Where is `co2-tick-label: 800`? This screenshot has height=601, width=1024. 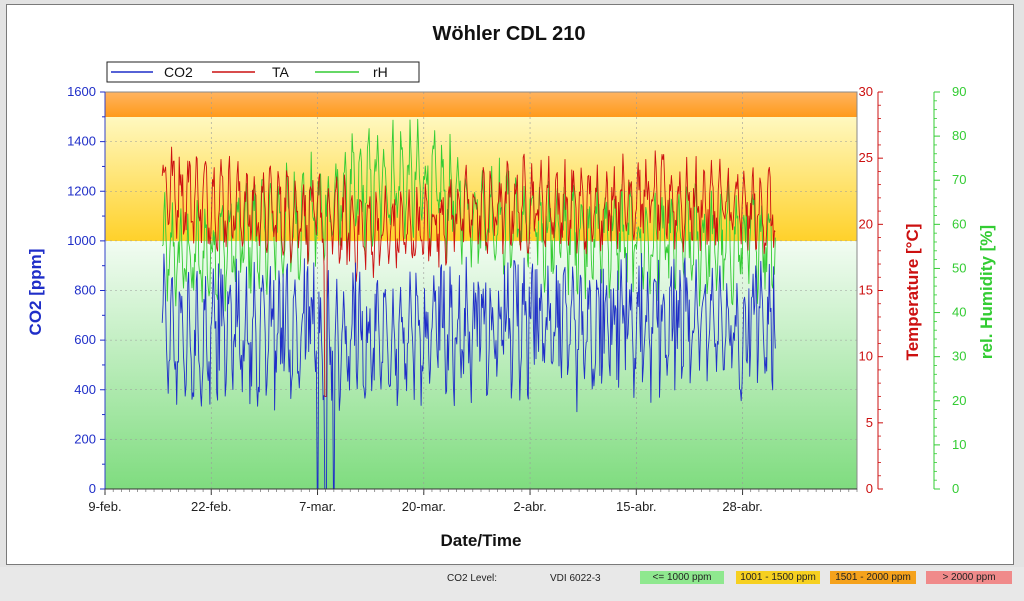
co2-tick-label: 800 is located at coordinates (85, 290).